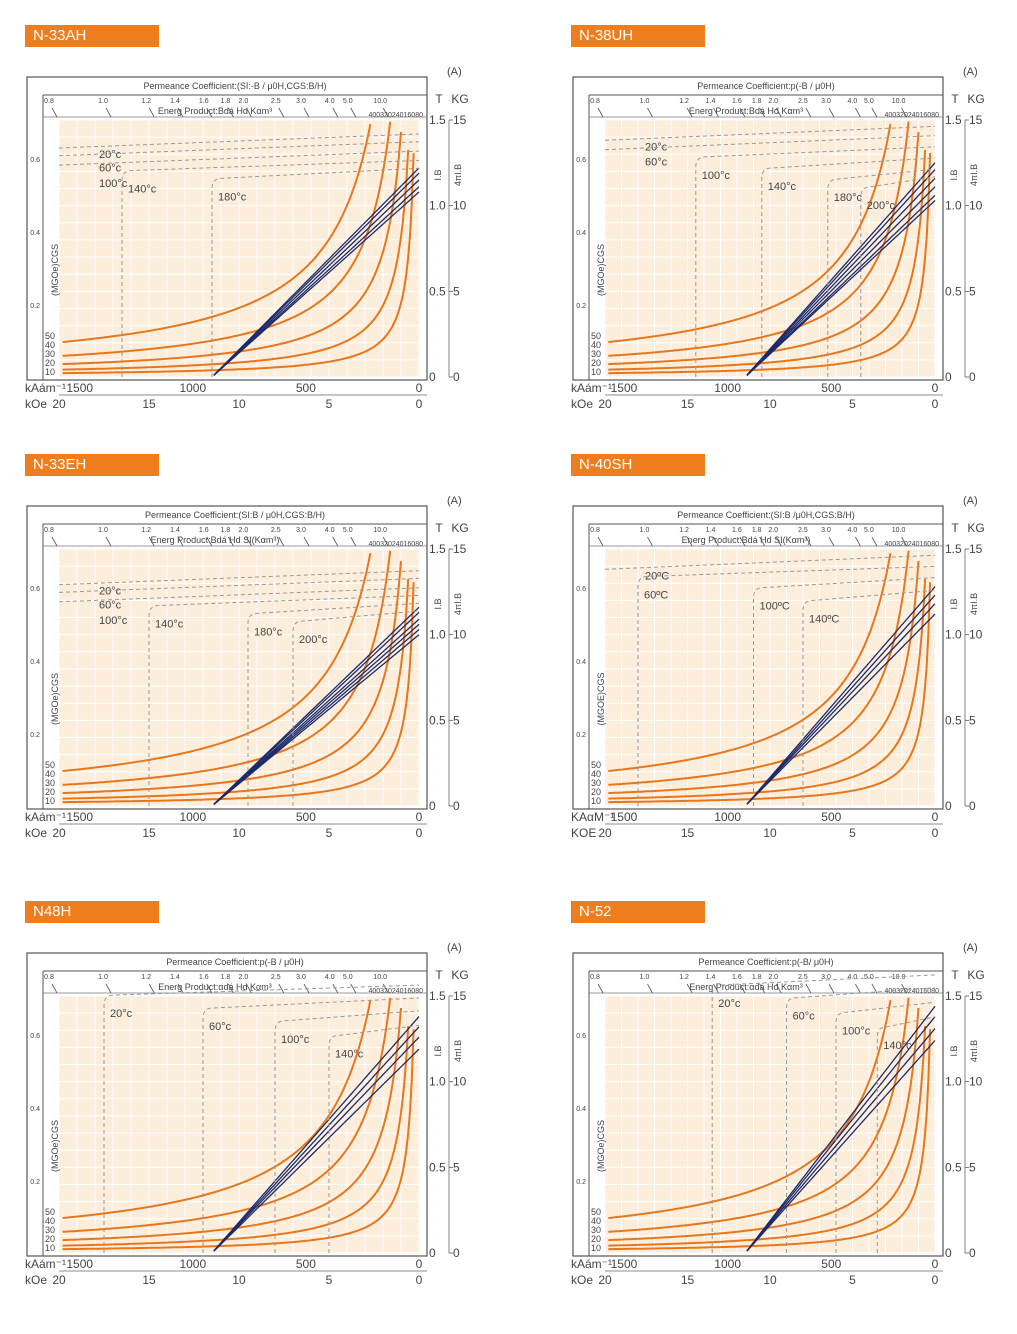 The height and width of the screenshot is (1334, 1017). What do you see at coordinates (437, 549) in the screenshot?
I see `right-axis-tick-t: 1.5` at bounding box center [437, 549].